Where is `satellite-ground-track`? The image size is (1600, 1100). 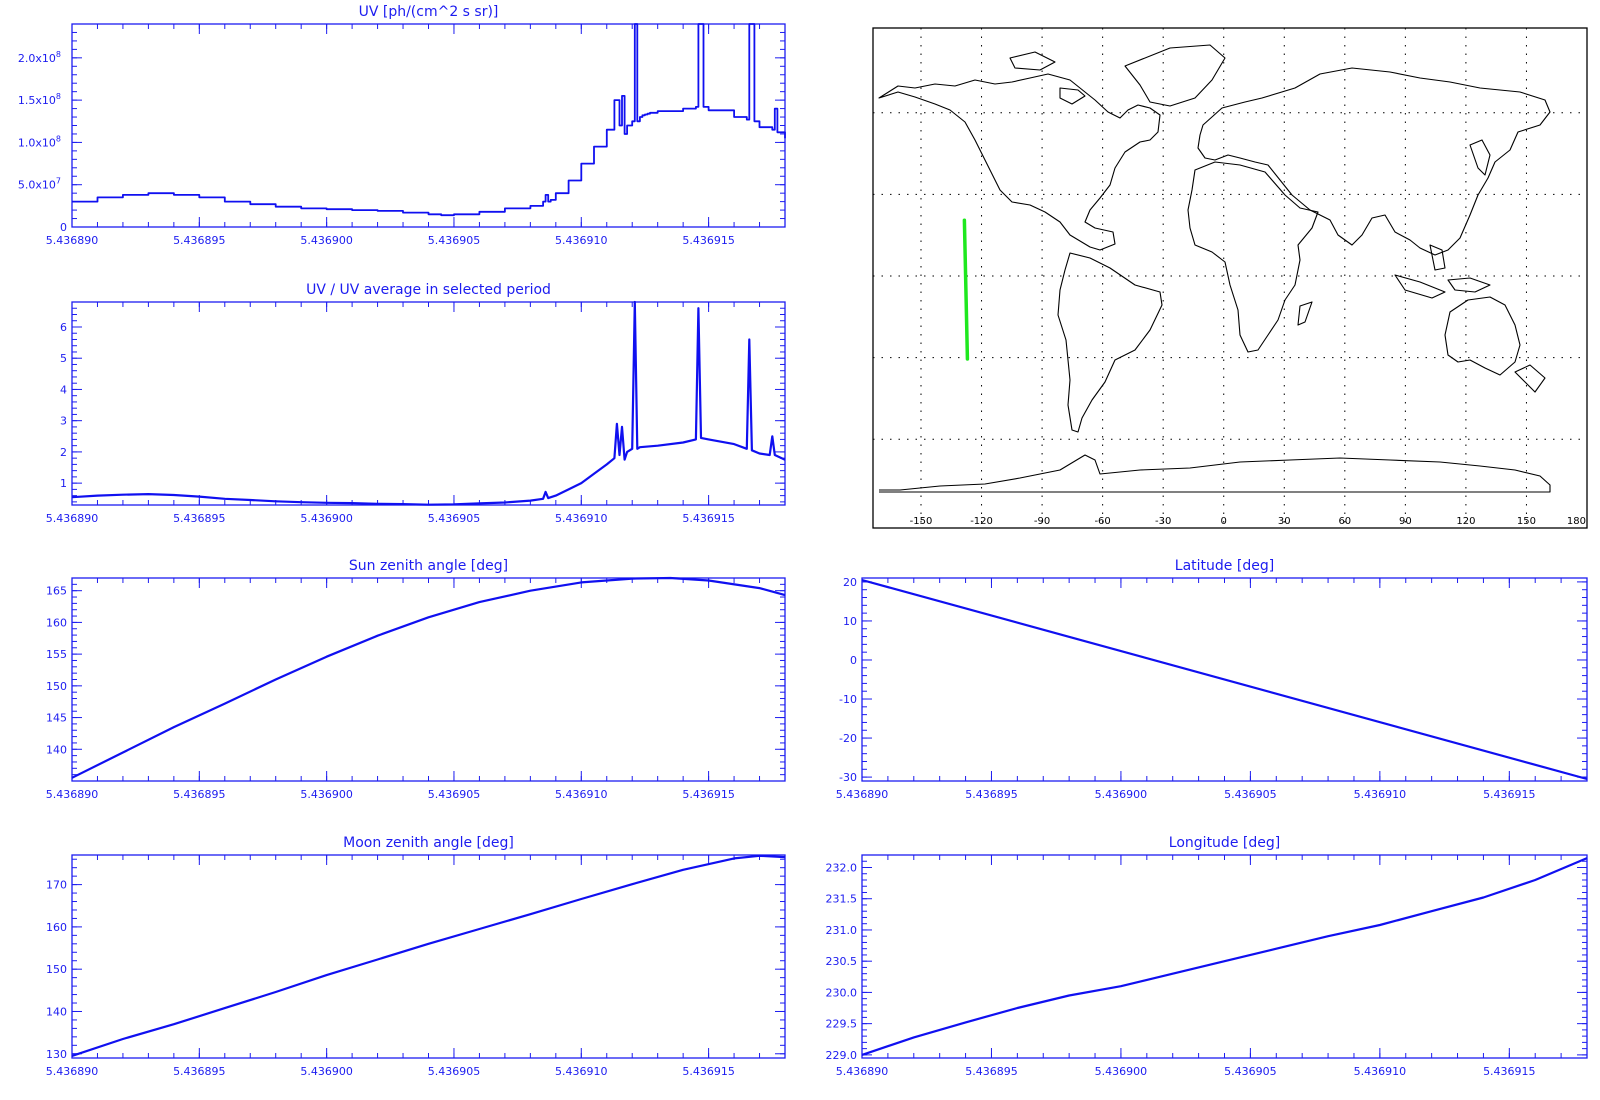 satellite-ground-track is located at coordinates (966, 289).